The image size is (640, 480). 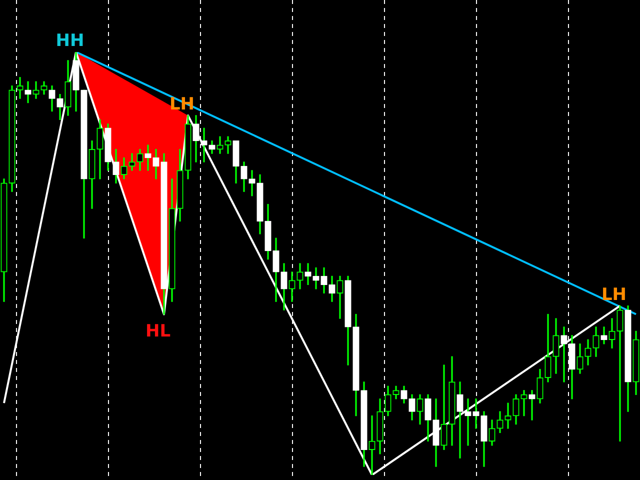 I want to click on annotation: HH, so click(x=70, y=41).